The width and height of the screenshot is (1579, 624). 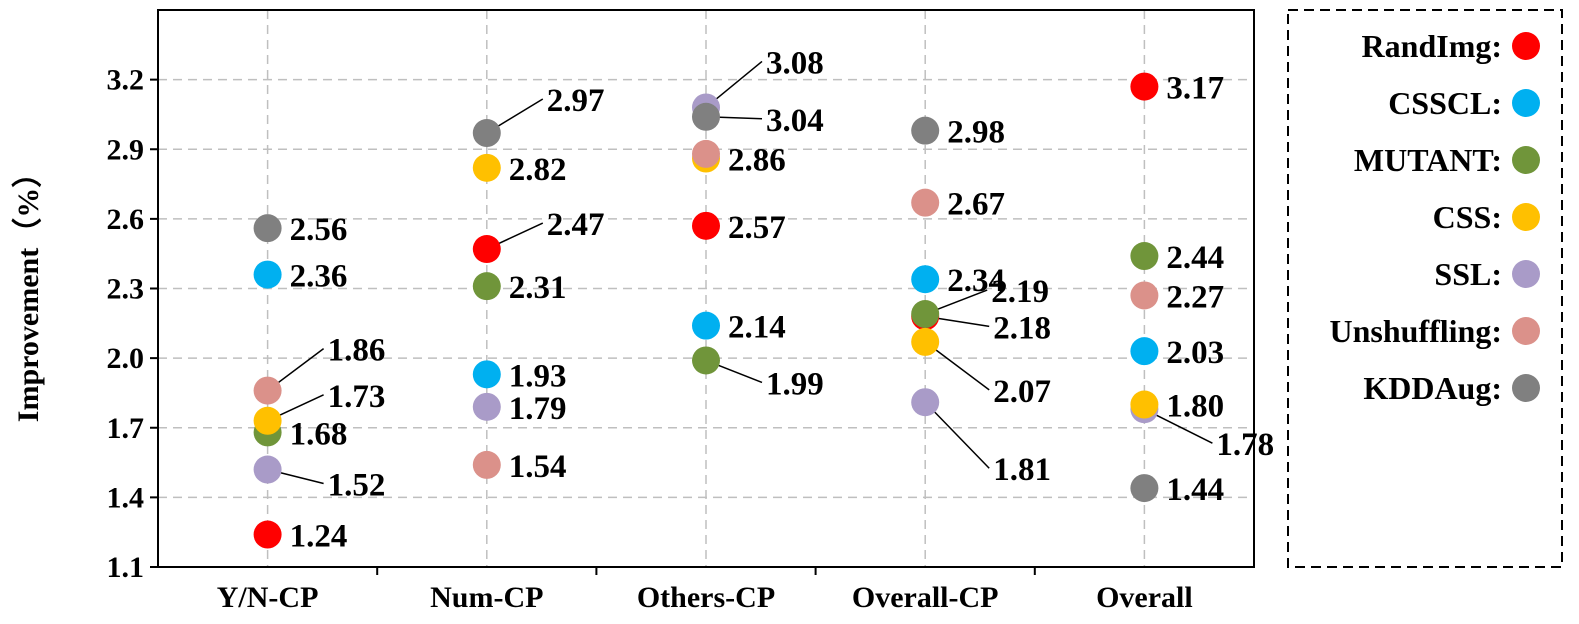 What do you see at coordinates (795, 384) in the screenshot?
I see `data-label: 1.99` at bounding box center [795, 384].